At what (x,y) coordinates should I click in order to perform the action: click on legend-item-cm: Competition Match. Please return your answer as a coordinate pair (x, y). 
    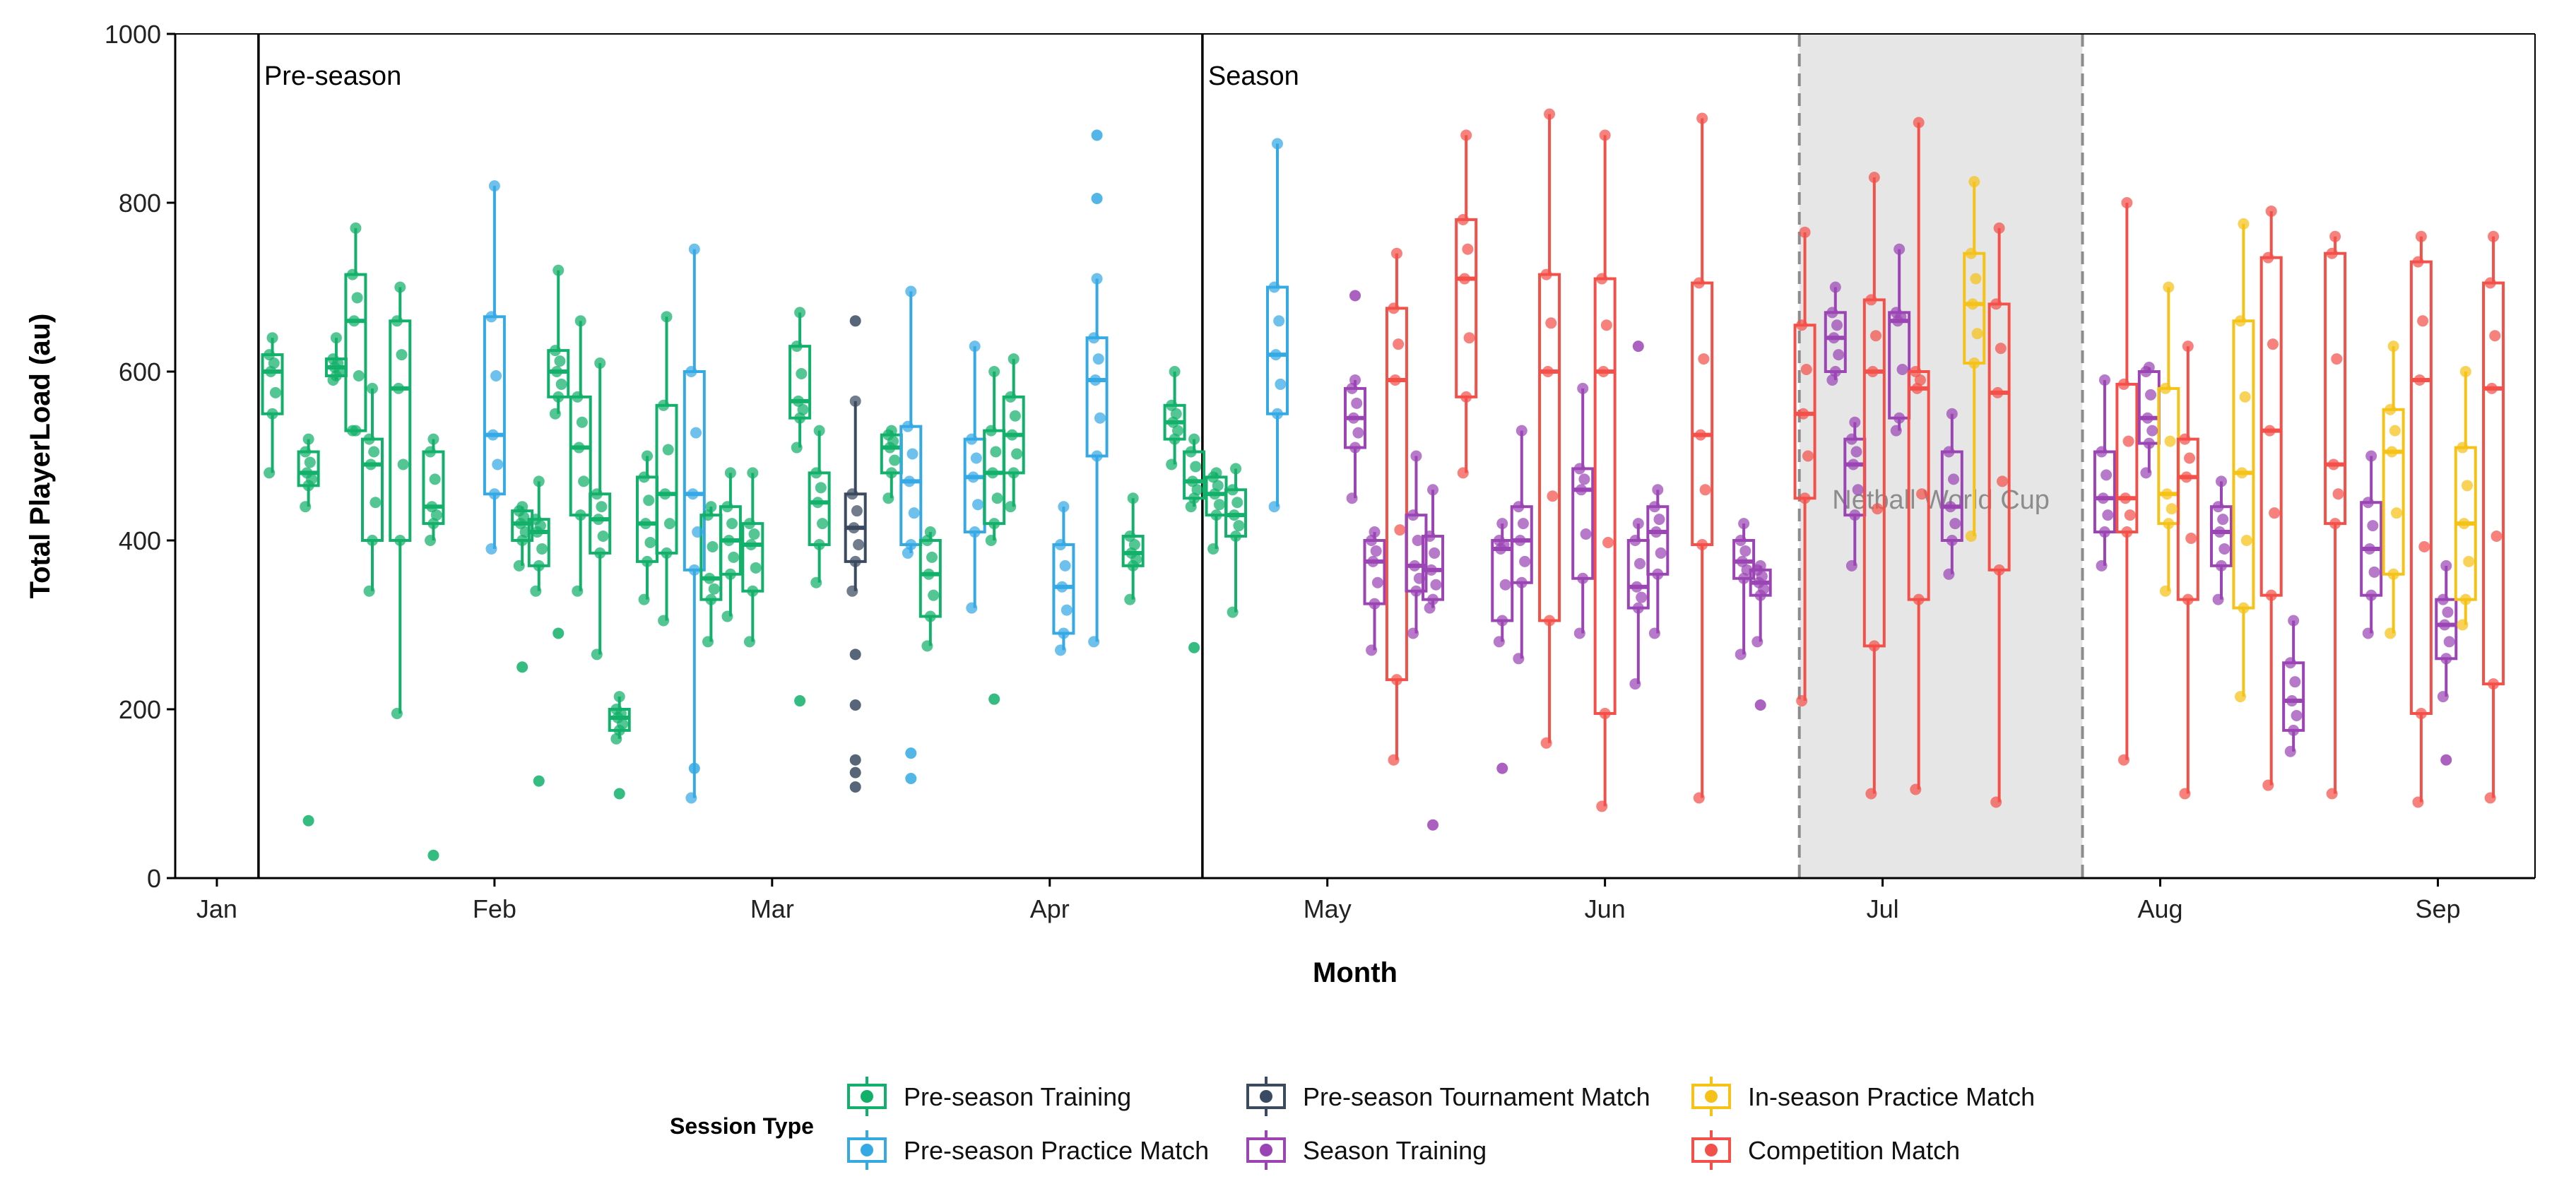
    Looking at the image, I should click on (1825, 1150).